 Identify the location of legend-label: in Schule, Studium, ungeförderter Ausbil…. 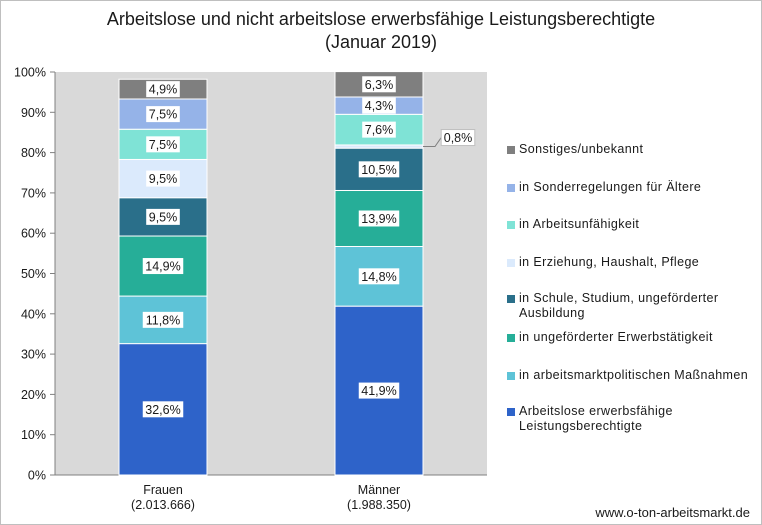
(619, 306).